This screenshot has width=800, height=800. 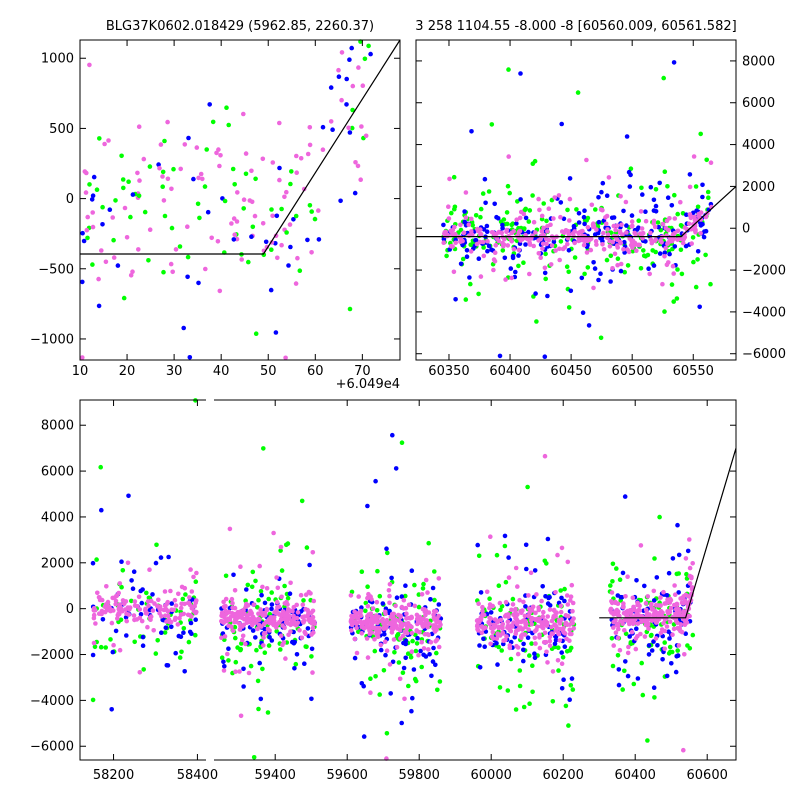 What do you see at coordinates (174, 371) in the screenshot?
I see `x-tick-label: 30` at bounding box center [174, 371].